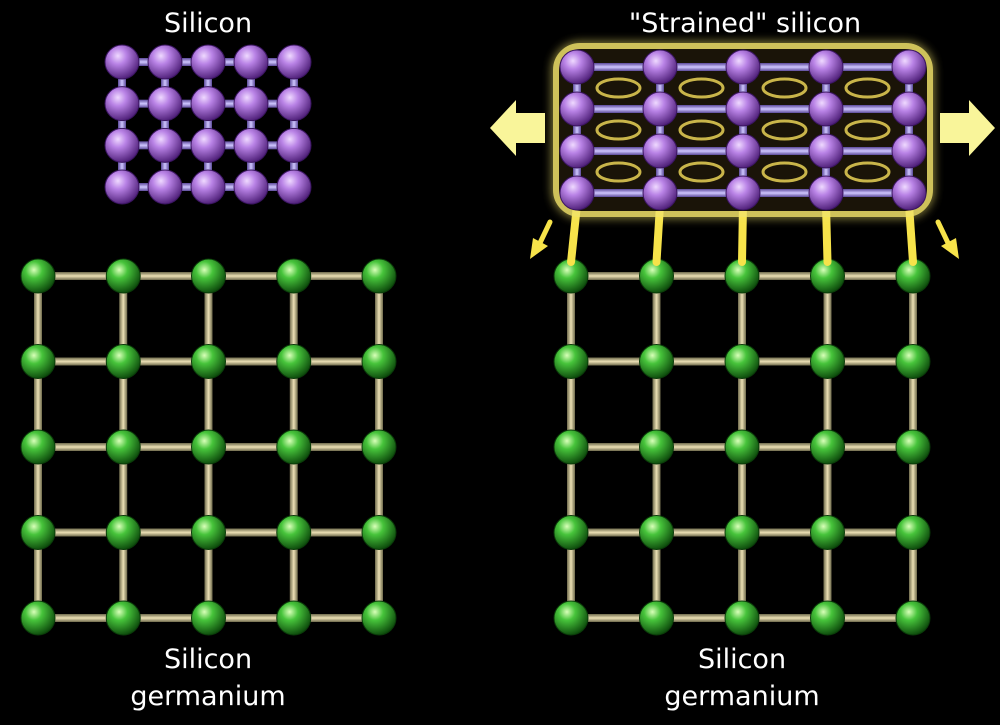 This screenshot has width=1000, height=725. What do you see at coordinates (741, 696) in the screenshot?
I see `sige-right-label-line2: germanium` at bounding box center [741, 696].